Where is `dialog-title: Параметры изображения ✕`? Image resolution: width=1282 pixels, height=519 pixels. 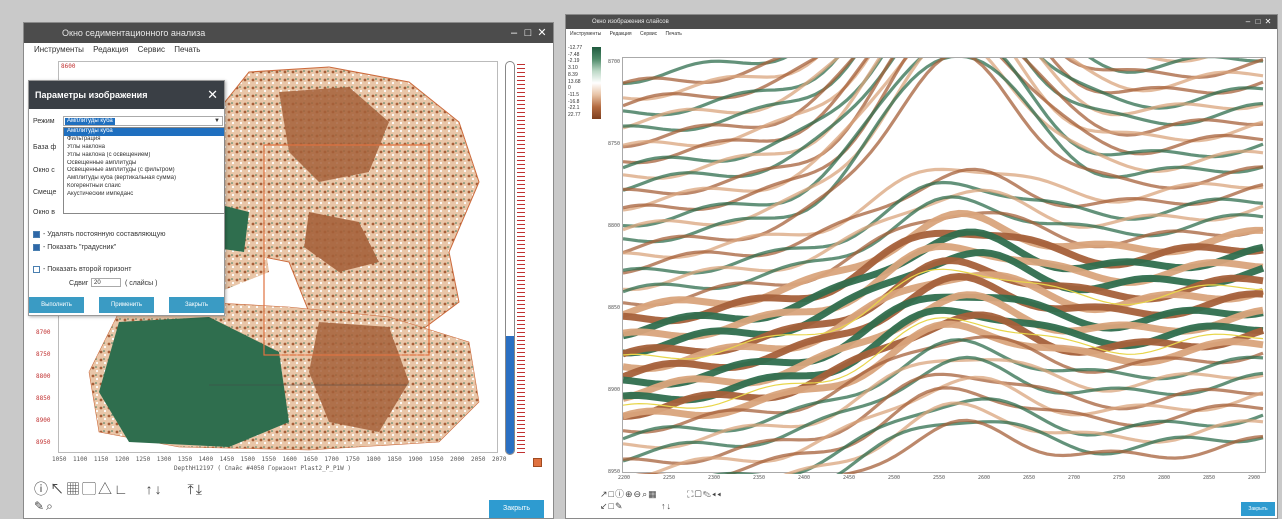
dialog-title: Параметры изображения ✕ is located at coordinates (126, 95).